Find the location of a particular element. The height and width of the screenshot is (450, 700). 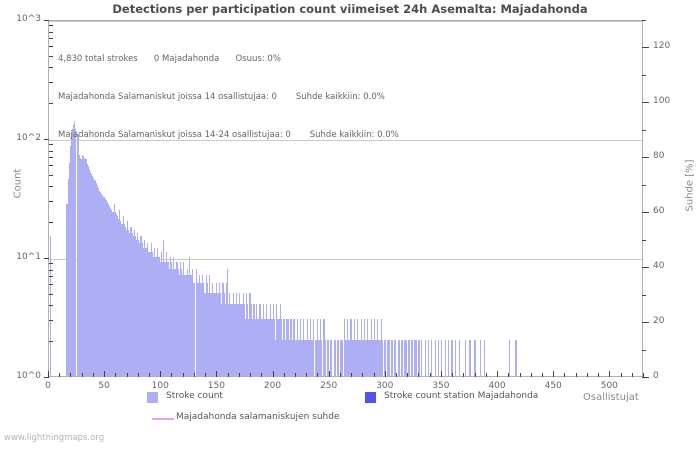

legend-line-swatch is located at coordinates (163, 419).